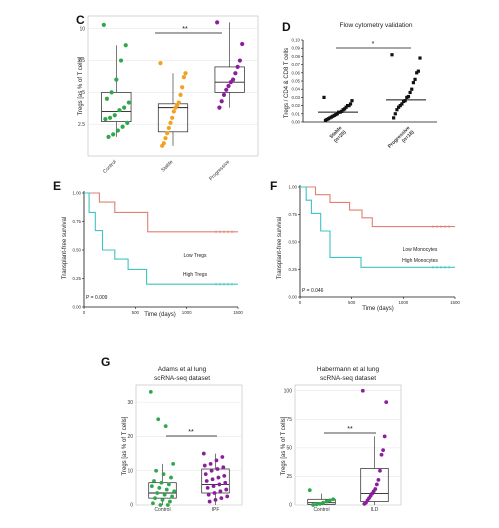  What do you see at coordinates (295, 113) in the screenshot?
I see `y-tick-label: 0.01` at bounding box center [295, 113].